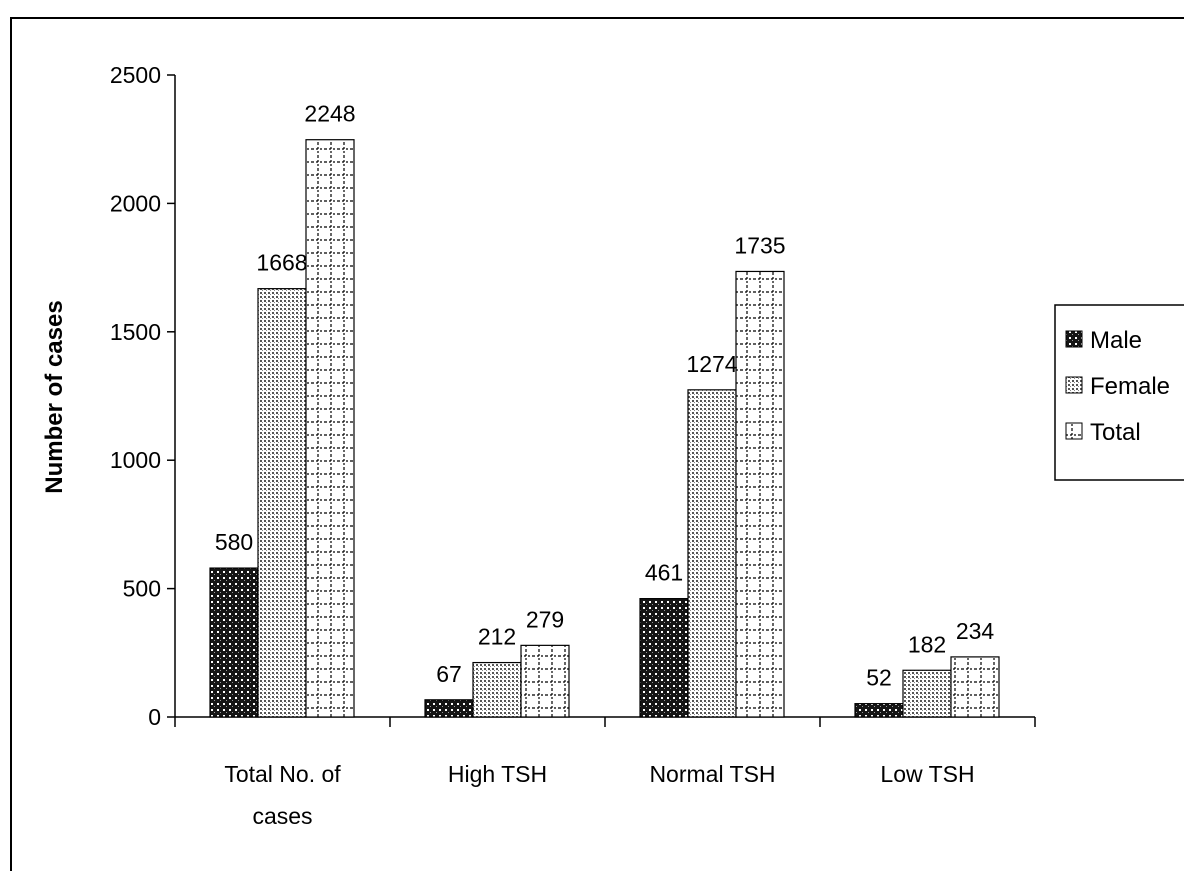 The image size is (1184, 876). Describe the element at coordinates (154, 717) in the screenshot. I see `y-tick-label: 0` at that location.